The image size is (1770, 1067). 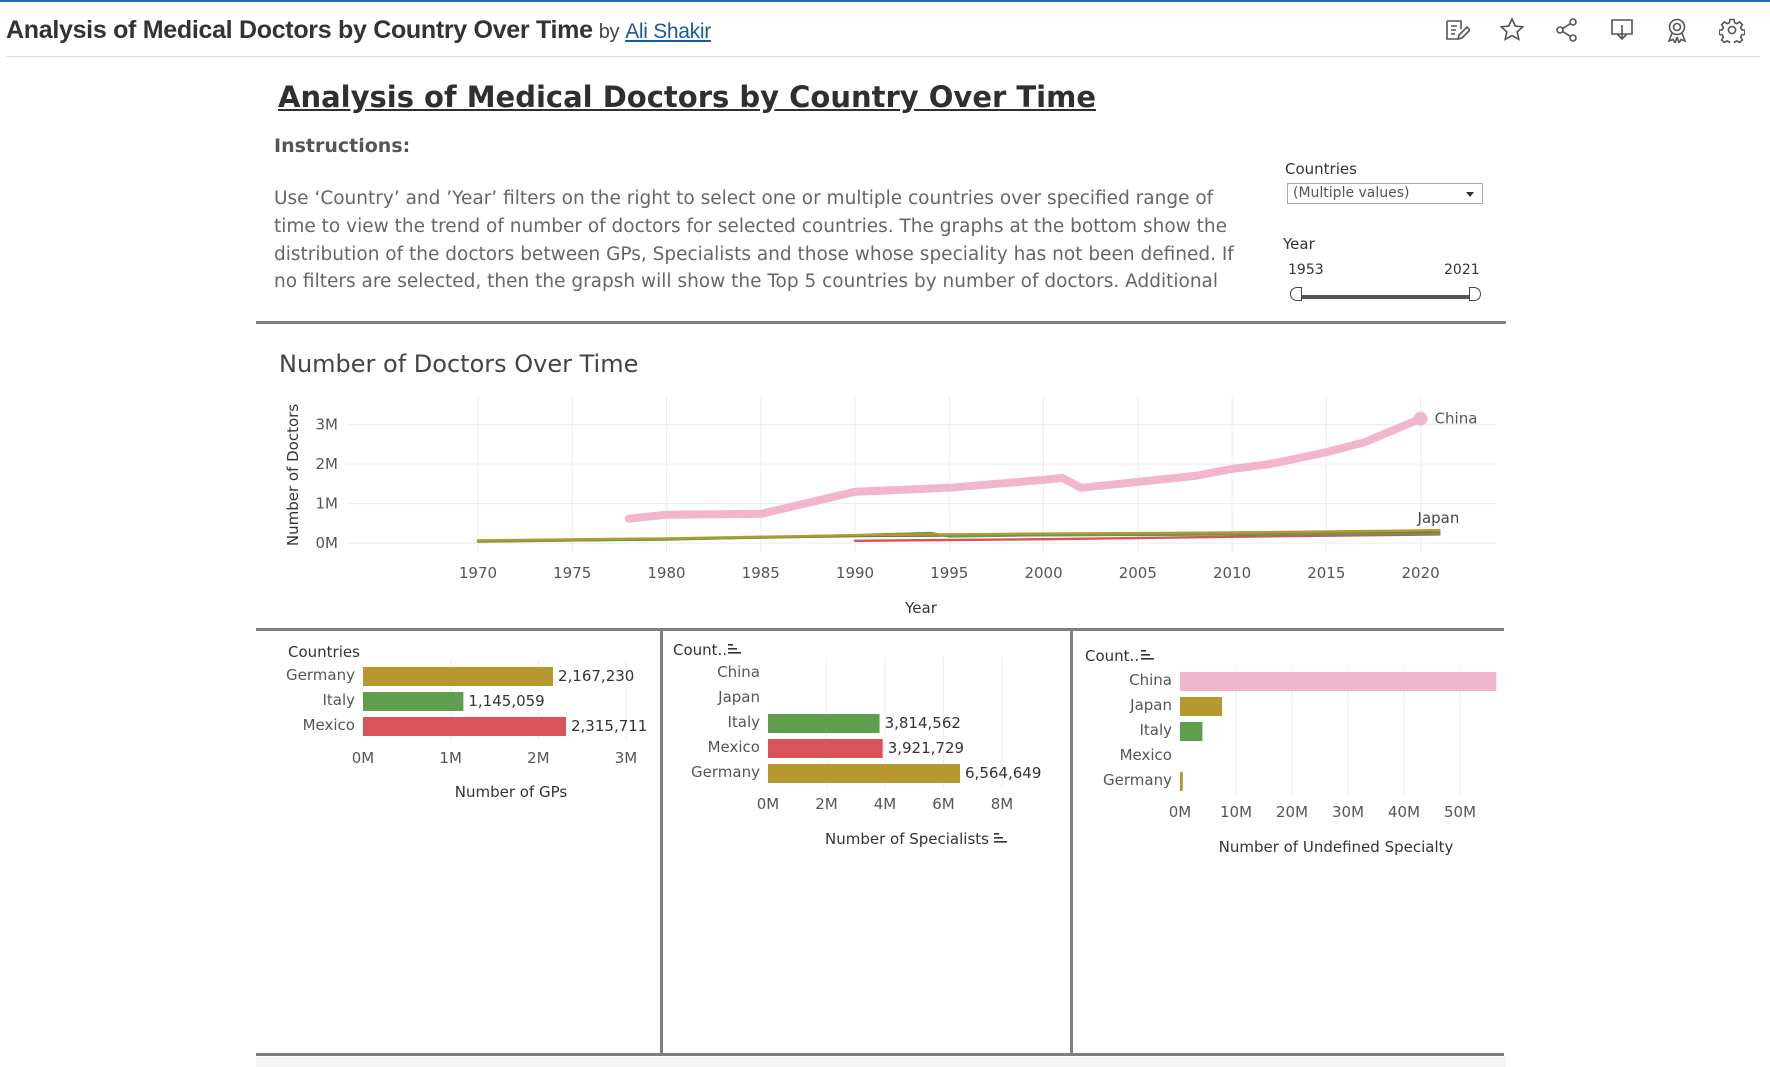 I want to click on series-end-point-china, so click(x=1420, y=418).